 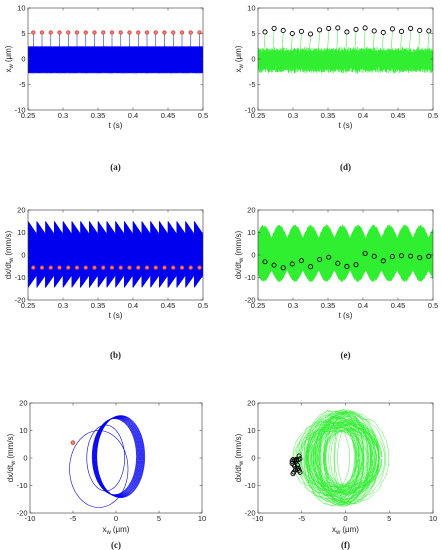 What do you see at coordinates (252, 84) in the screenshot?
I see `y-tick-label: -5` at bounding box center [252, 84].